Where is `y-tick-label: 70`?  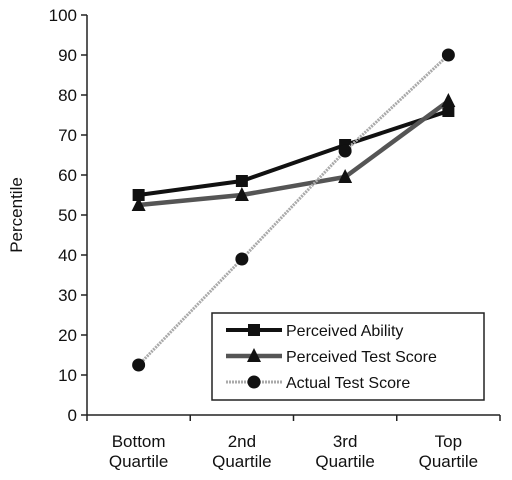
y-tick-label: 70 is located at coordinates (67, 135).